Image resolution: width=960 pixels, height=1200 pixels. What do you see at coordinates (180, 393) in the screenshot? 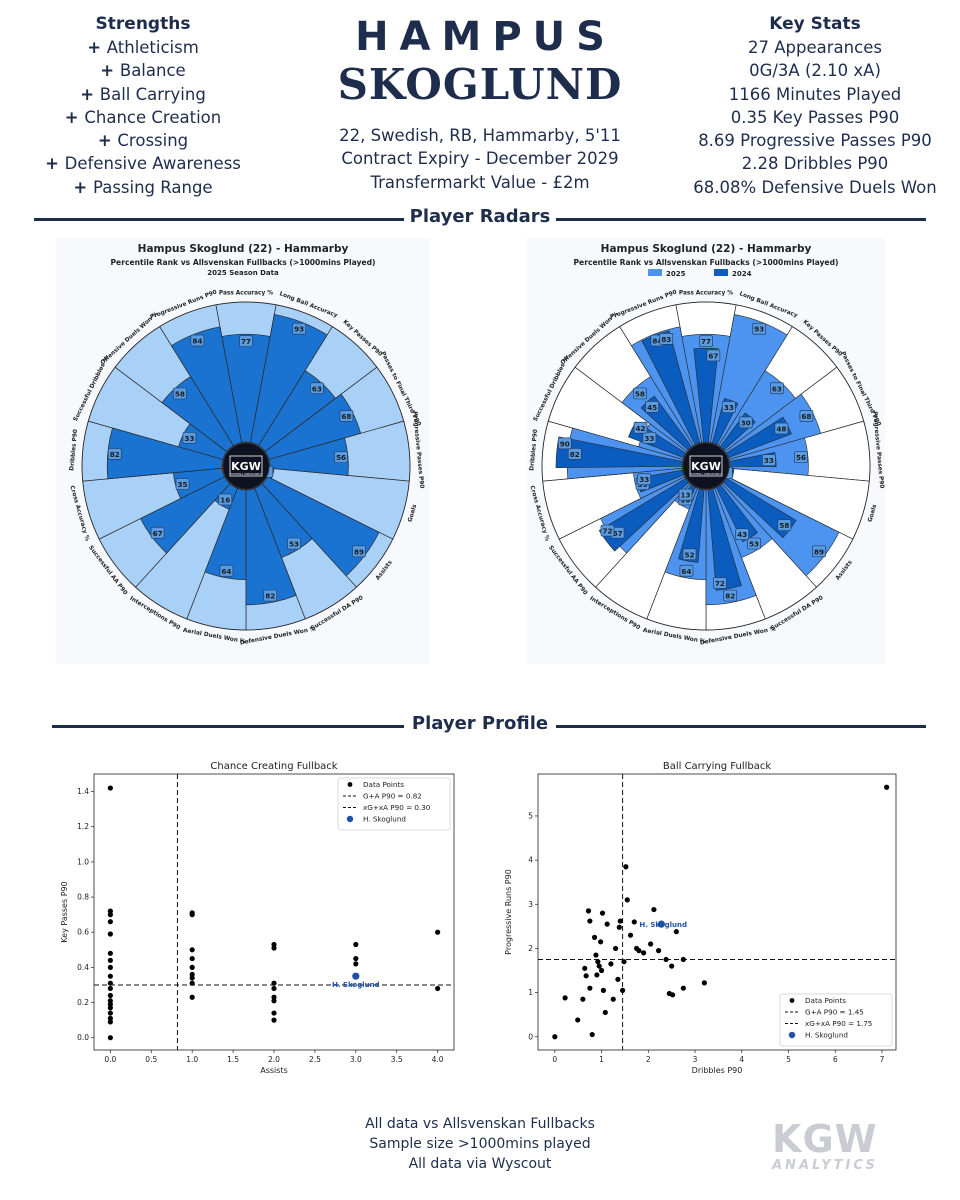
I see `radar-value-label: 58` at bounding box center [180, 393].